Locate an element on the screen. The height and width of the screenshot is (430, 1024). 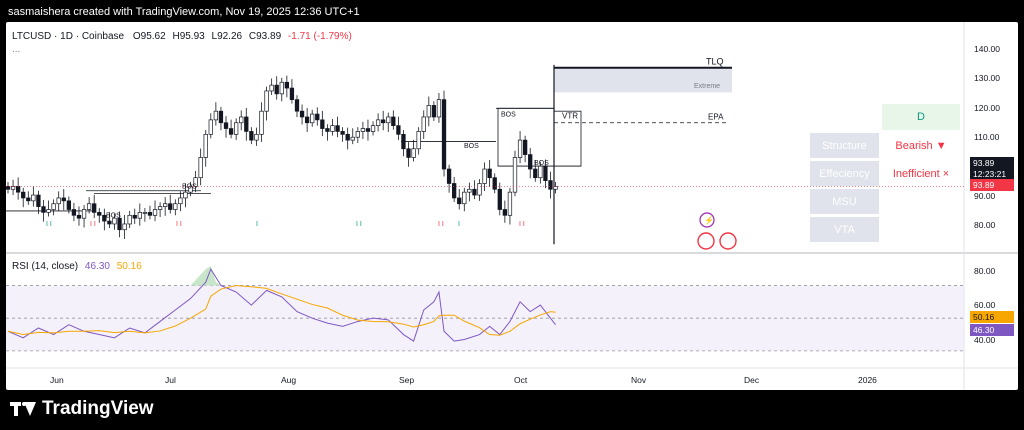
close-label: C is located at coordinates (252, 36).